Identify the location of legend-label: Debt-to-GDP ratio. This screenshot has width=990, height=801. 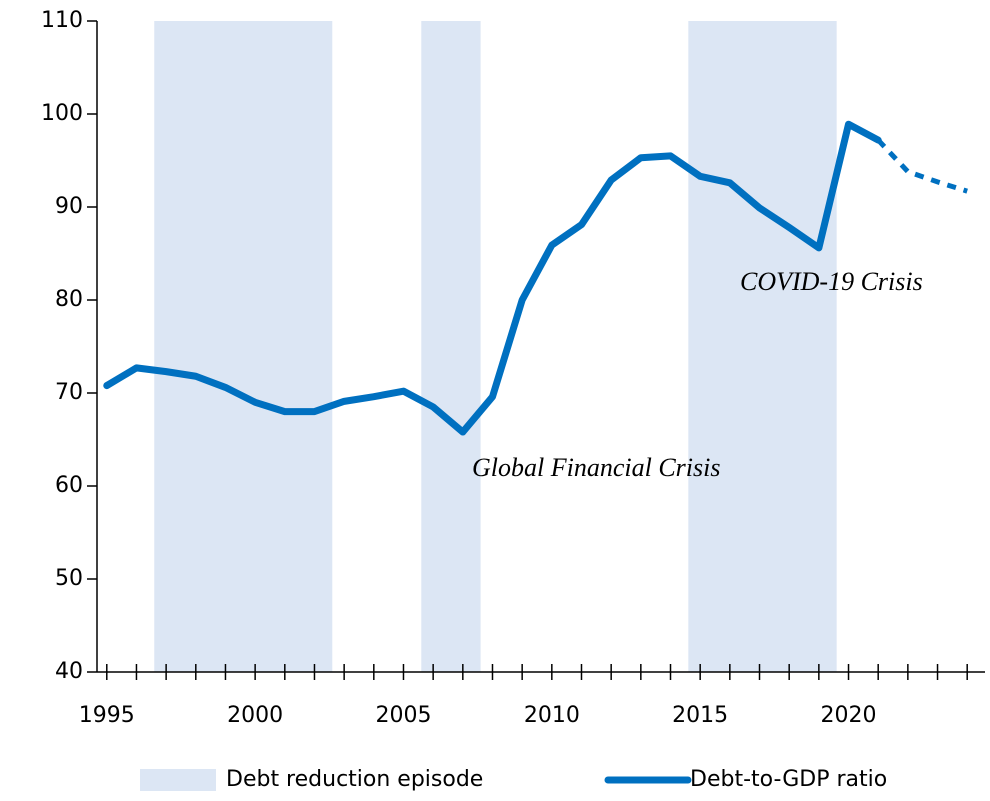
(788, 779).